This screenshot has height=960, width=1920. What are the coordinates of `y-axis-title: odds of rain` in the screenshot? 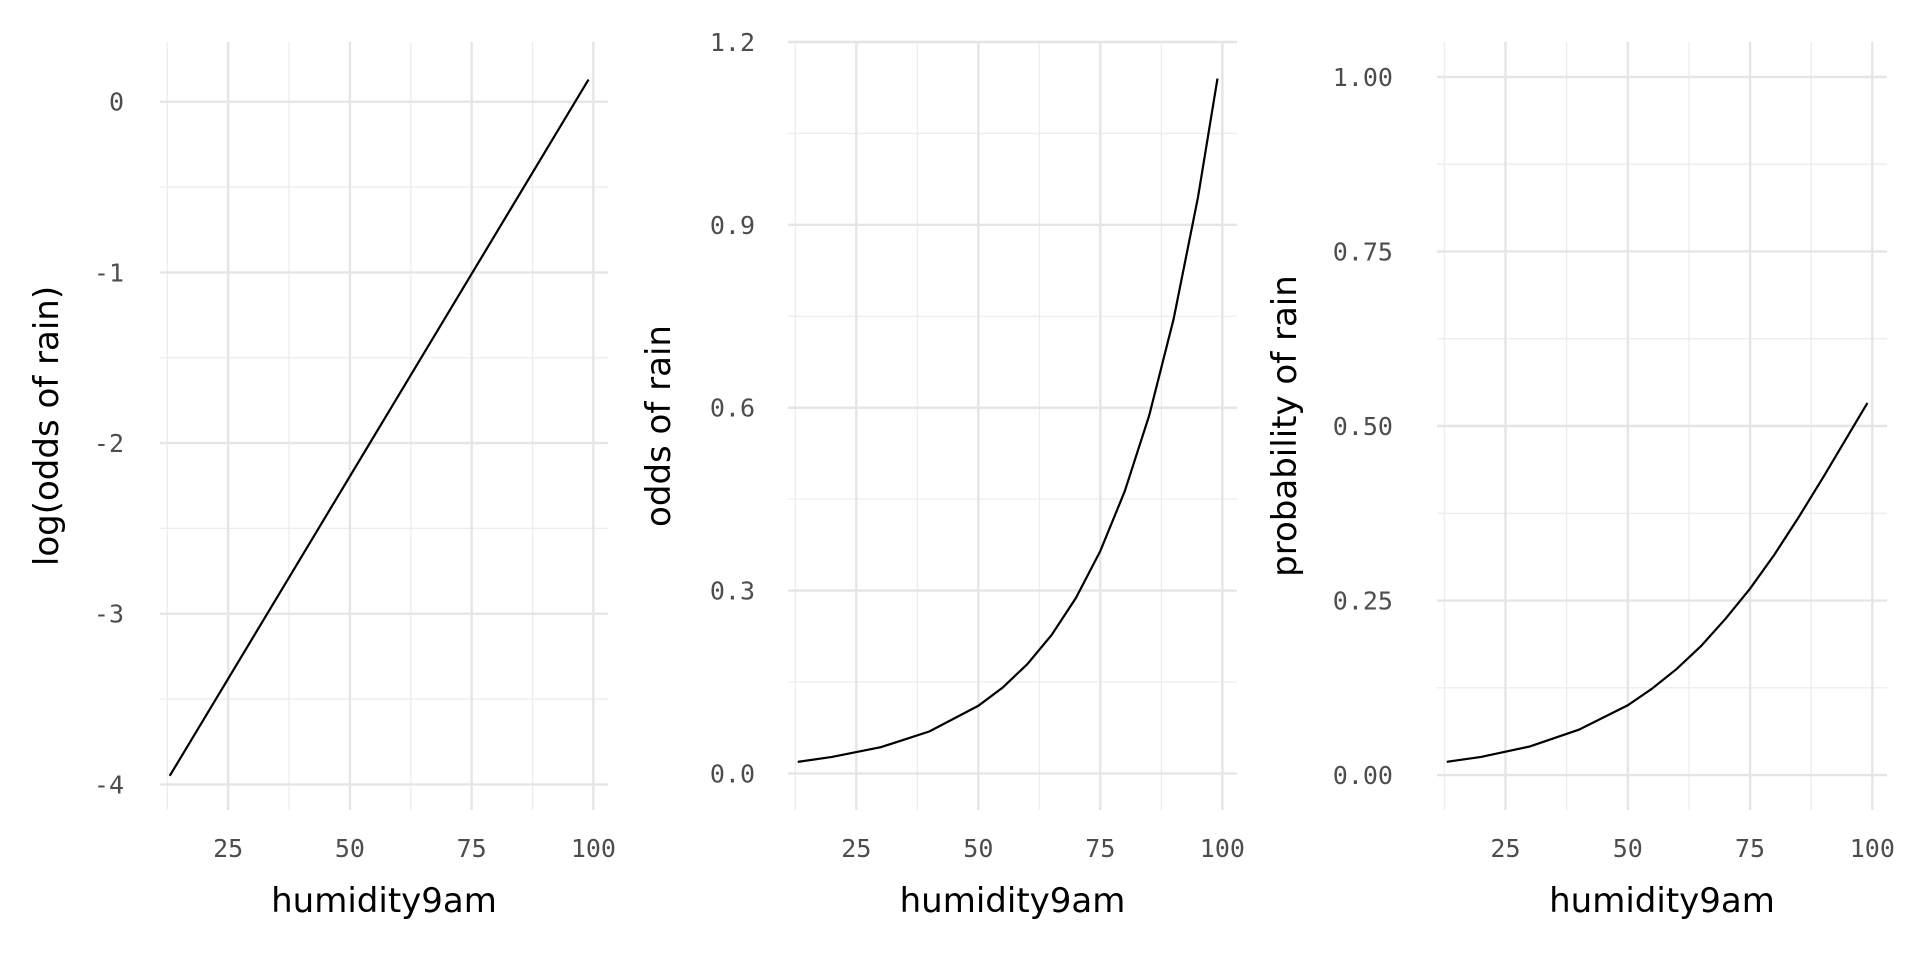 It's located at (659, 426).